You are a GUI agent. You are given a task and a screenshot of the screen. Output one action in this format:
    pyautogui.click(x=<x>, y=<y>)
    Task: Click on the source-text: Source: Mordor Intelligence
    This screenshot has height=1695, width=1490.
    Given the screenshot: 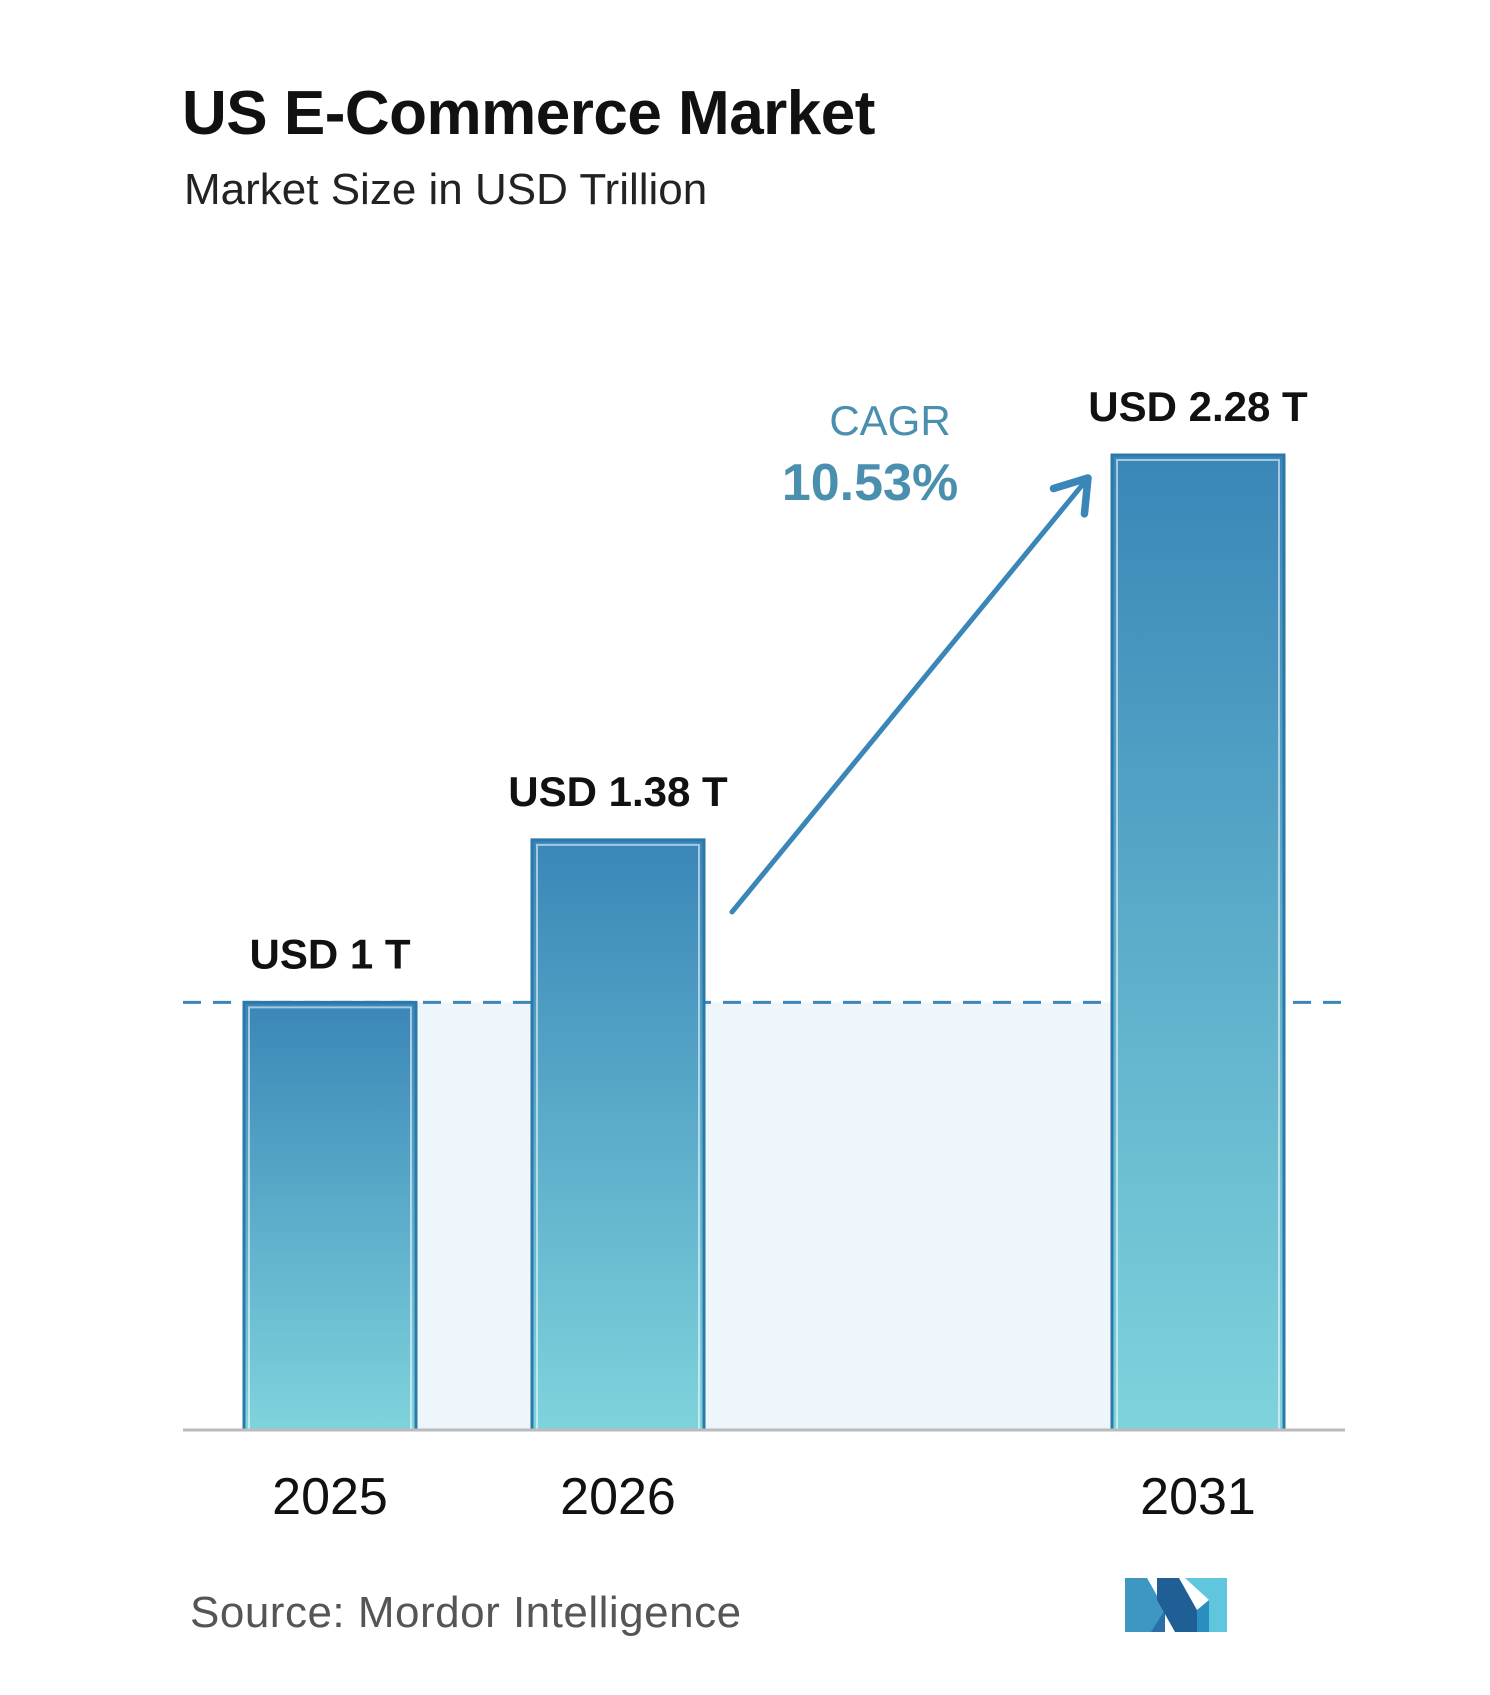 What is the action you would take?
    pyautogui.click(x=466, y=1612)
    